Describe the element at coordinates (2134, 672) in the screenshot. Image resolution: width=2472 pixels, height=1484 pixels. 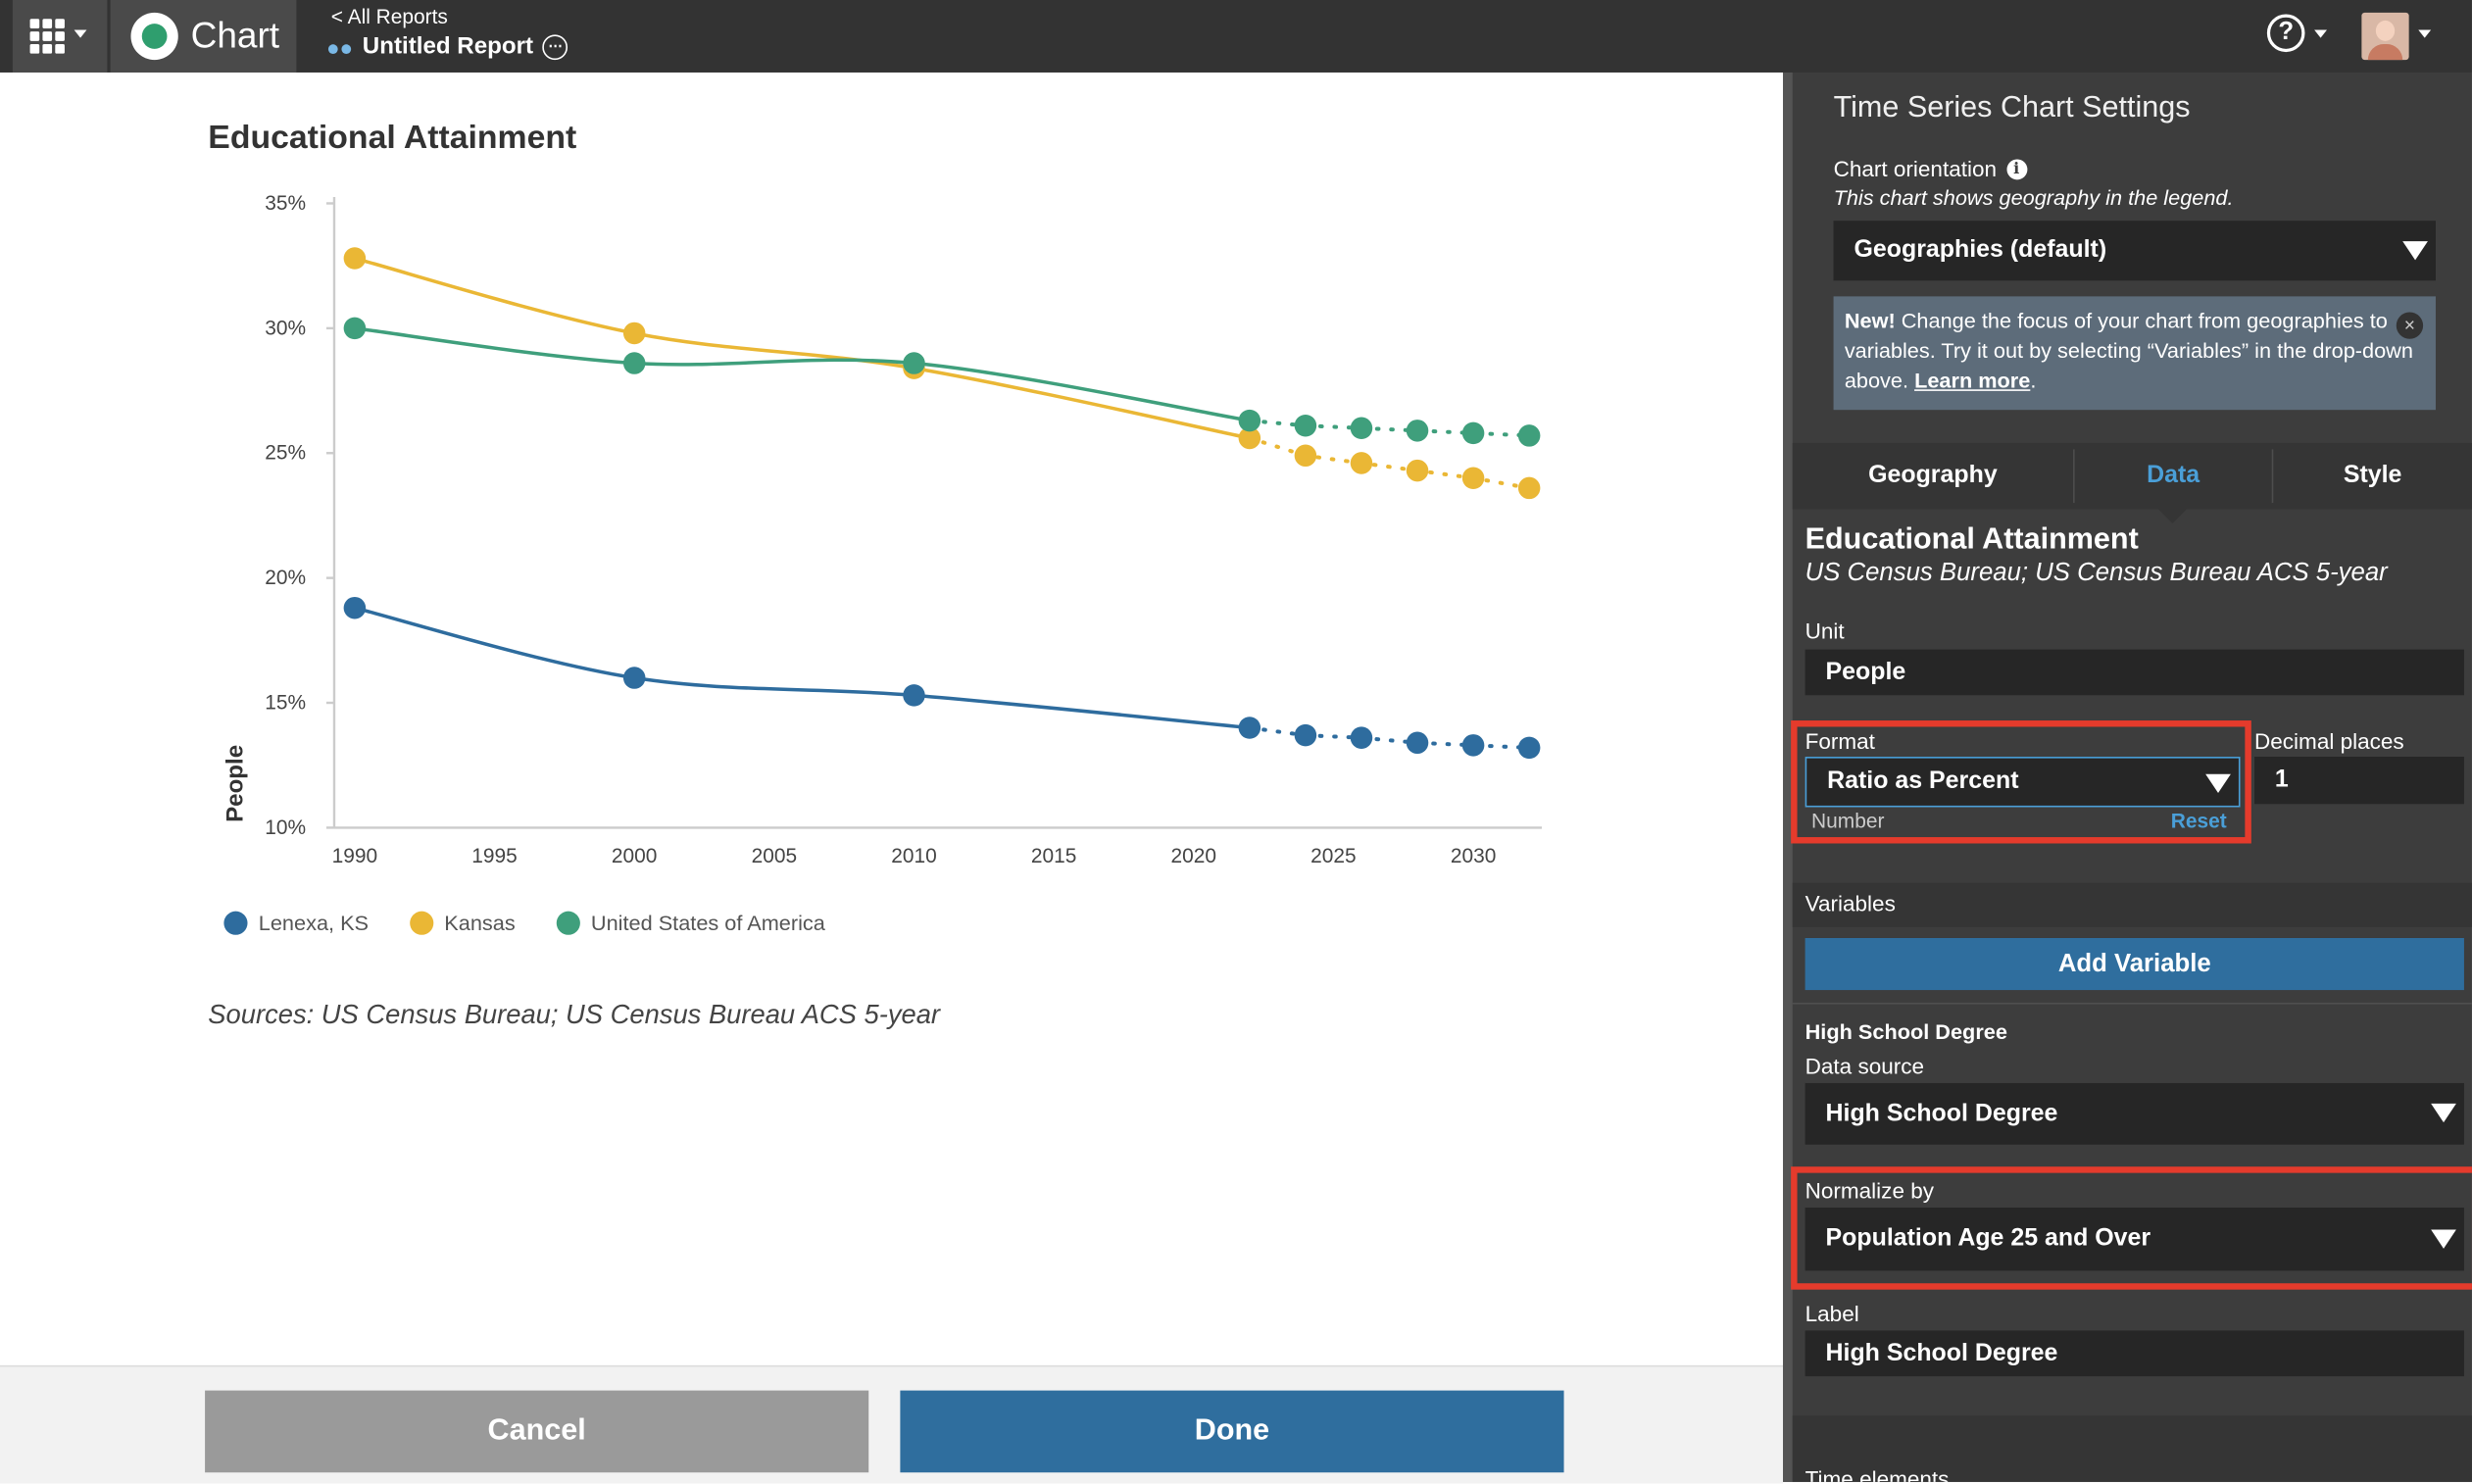
I see `unit-field: People` at that location.